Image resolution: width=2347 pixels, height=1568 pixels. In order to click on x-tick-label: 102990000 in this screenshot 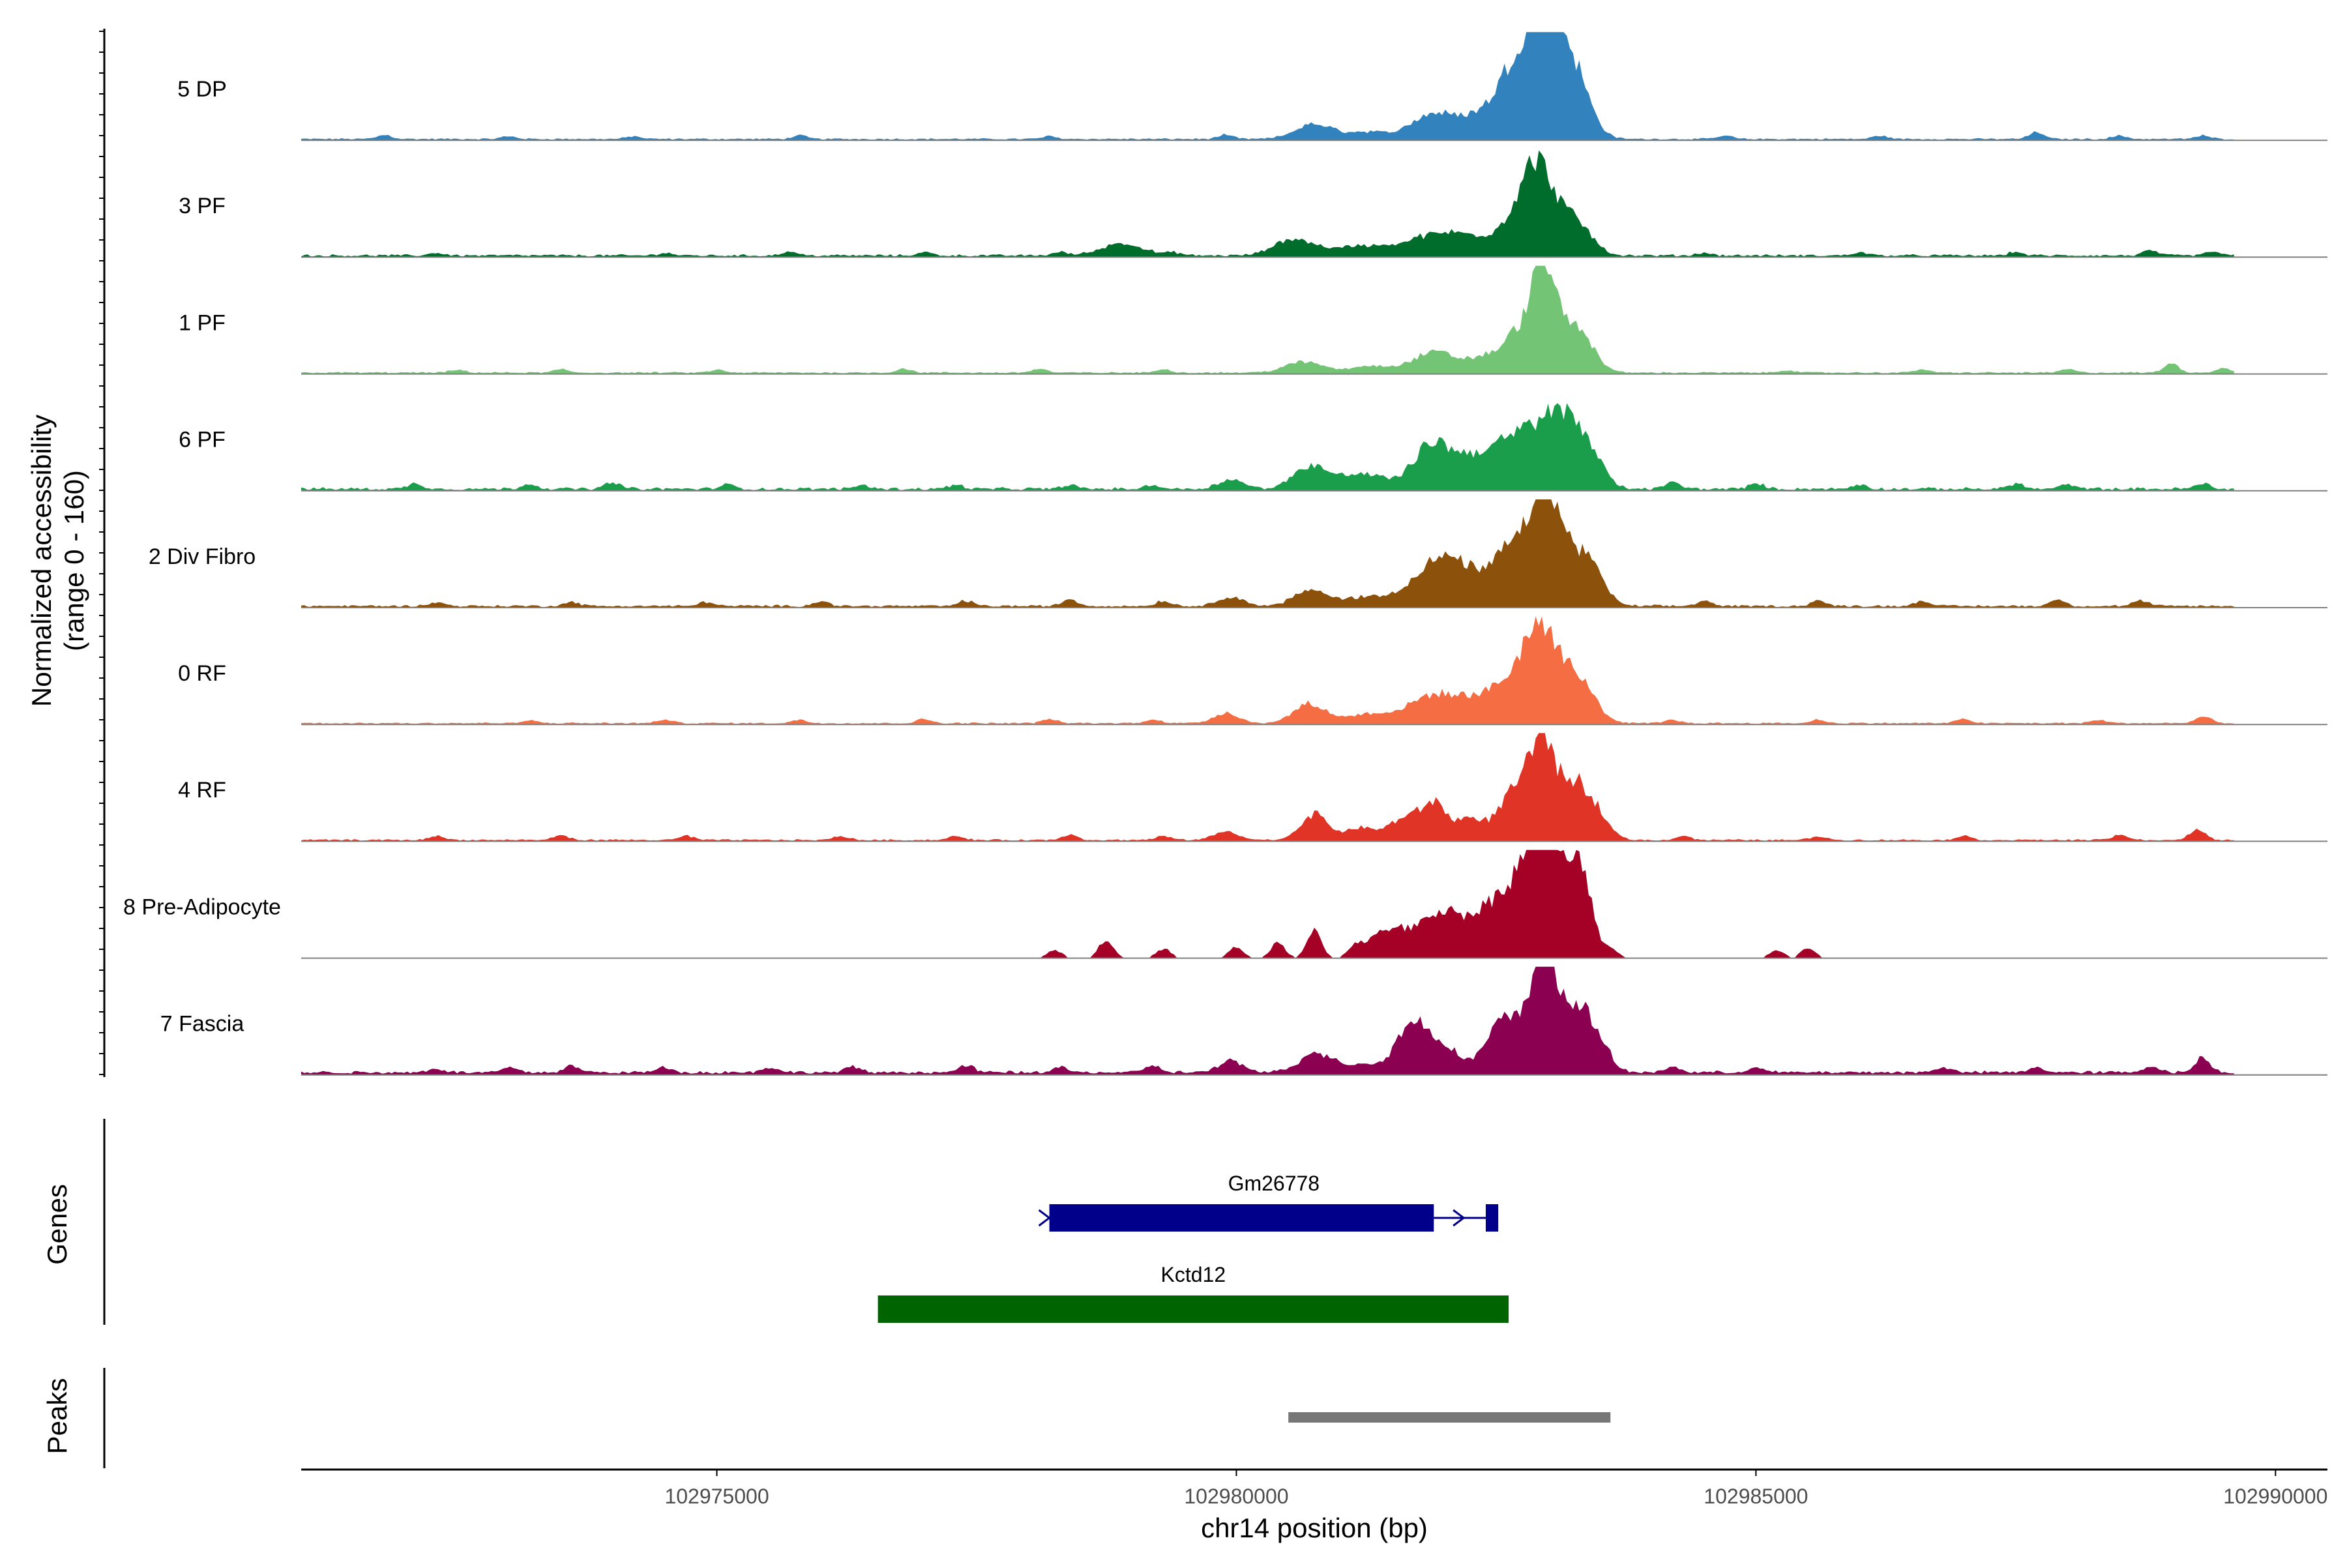, I will do `click(2275, 1497)`.